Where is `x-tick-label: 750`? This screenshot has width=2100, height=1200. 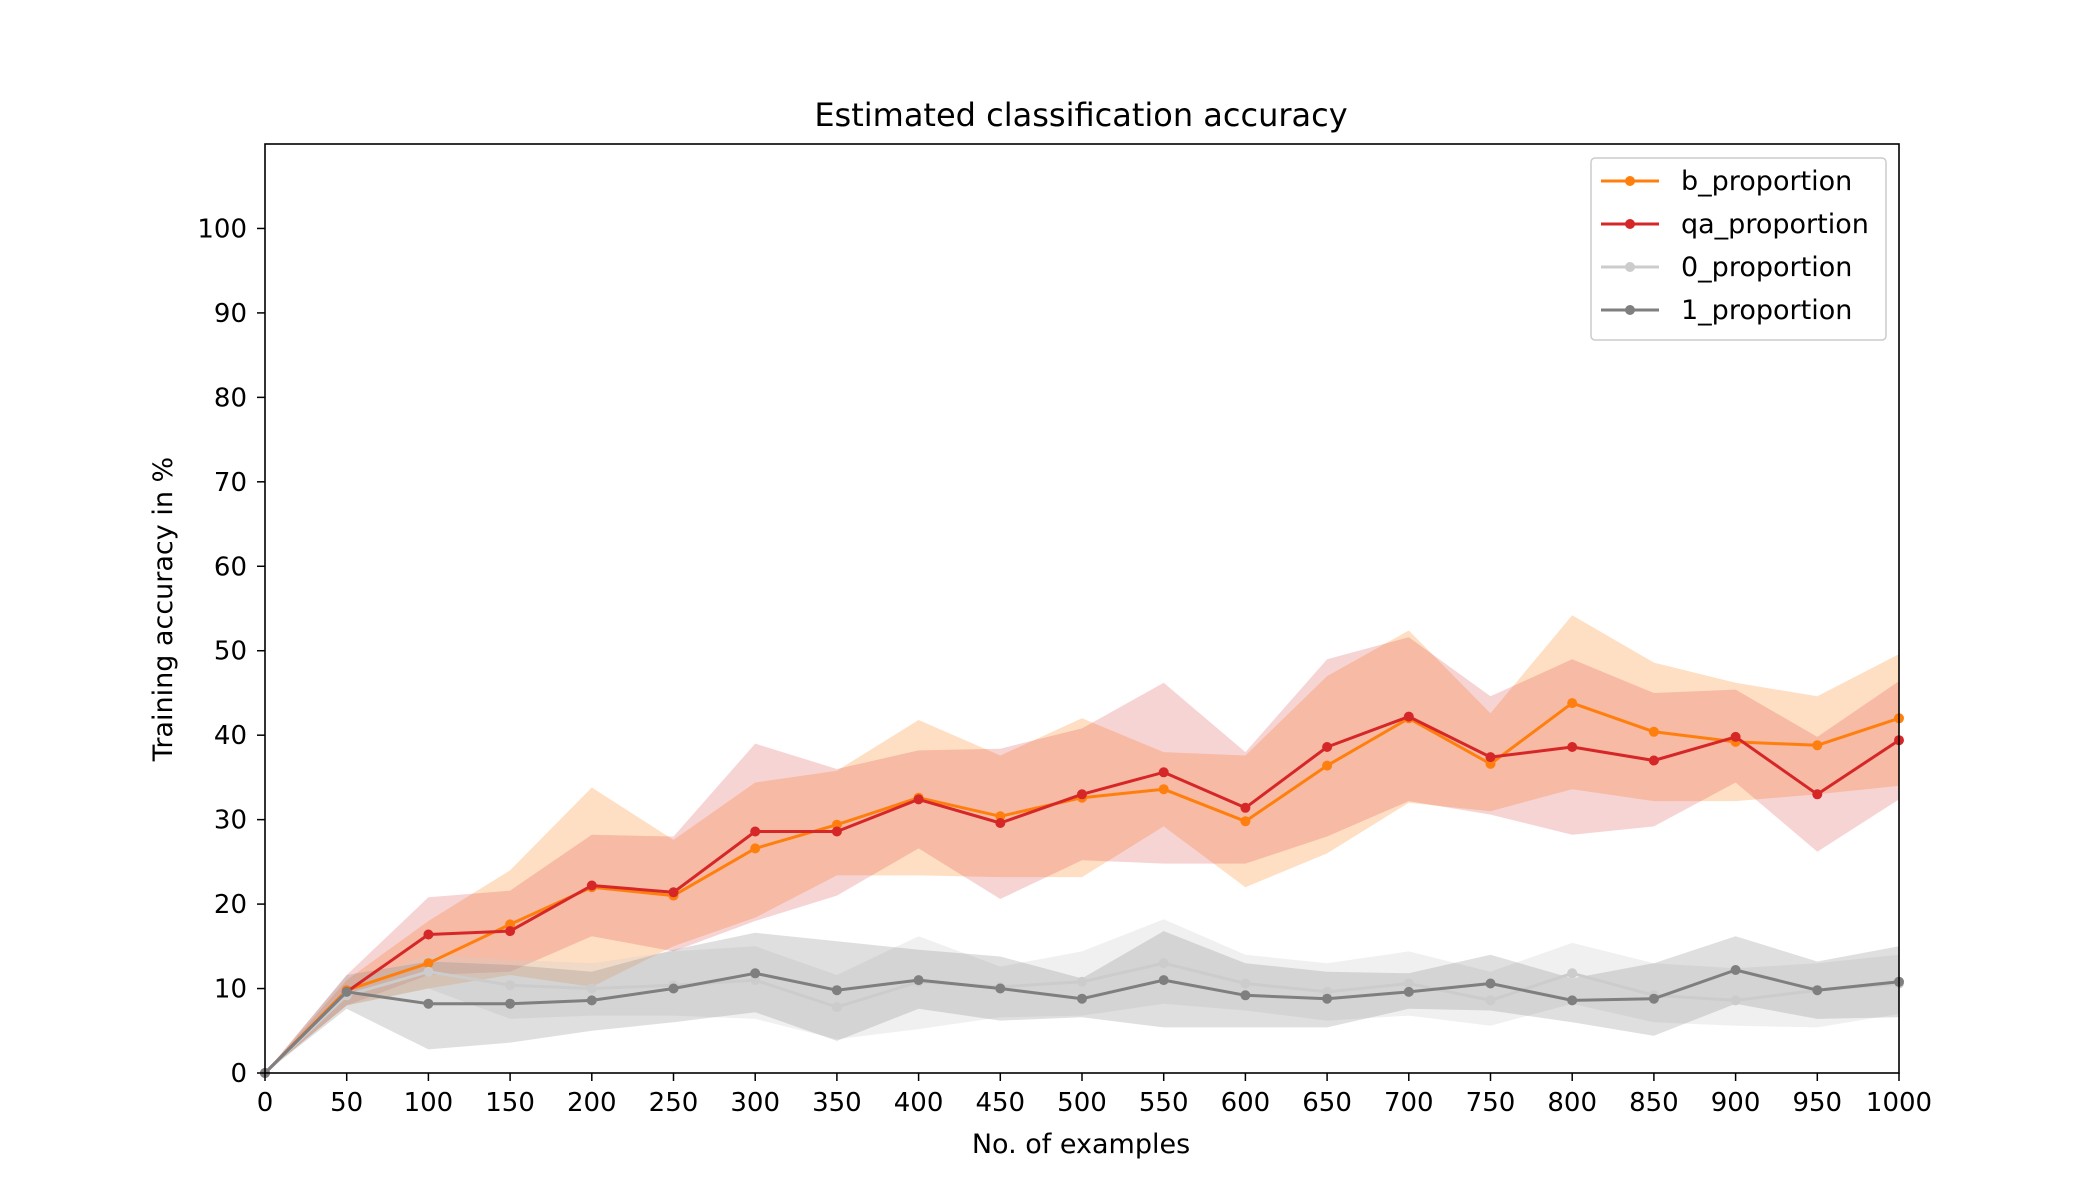 x-tick-label: 750 is located at coordinates (1491, 1103).